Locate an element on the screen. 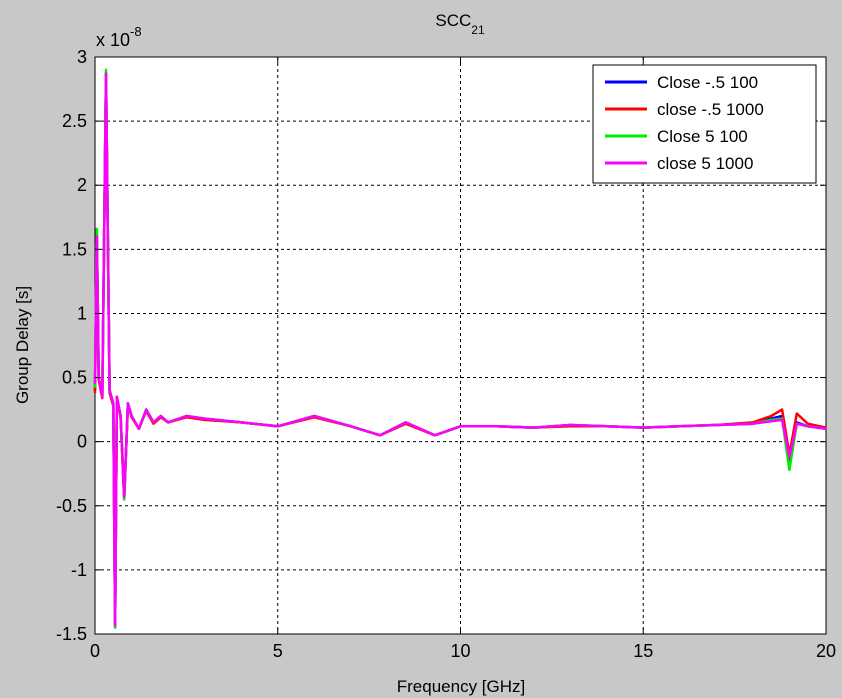 The width and height of the screenshot is (842, 698). y-tick-label: 0.5 is located at coordinates (74, 378).